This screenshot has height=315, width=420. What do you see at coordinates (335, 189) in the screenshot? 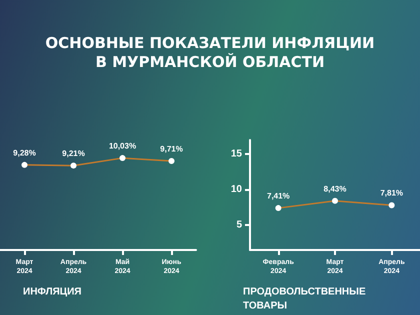
I see `data-label: 8,43%` at bounding box center [335, 189].